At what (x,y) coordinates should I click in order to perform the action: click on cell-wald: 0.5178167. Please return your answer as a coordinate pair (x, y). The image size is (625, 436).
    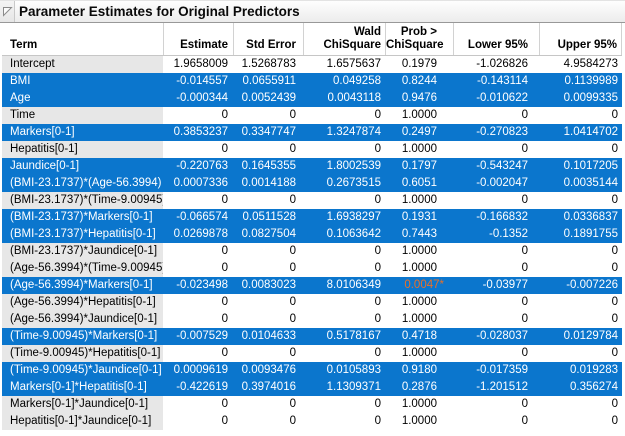
    Looking at the image, I should click on (344, 336).